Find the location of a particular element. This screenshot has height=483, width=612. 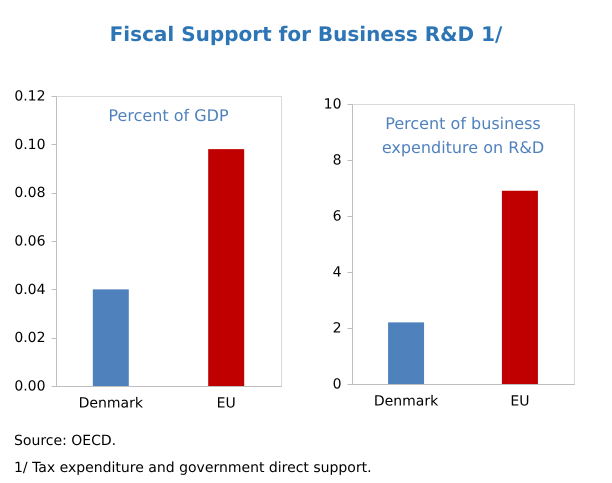

y-tick-label: 0 is located at coordinates (337, 384).